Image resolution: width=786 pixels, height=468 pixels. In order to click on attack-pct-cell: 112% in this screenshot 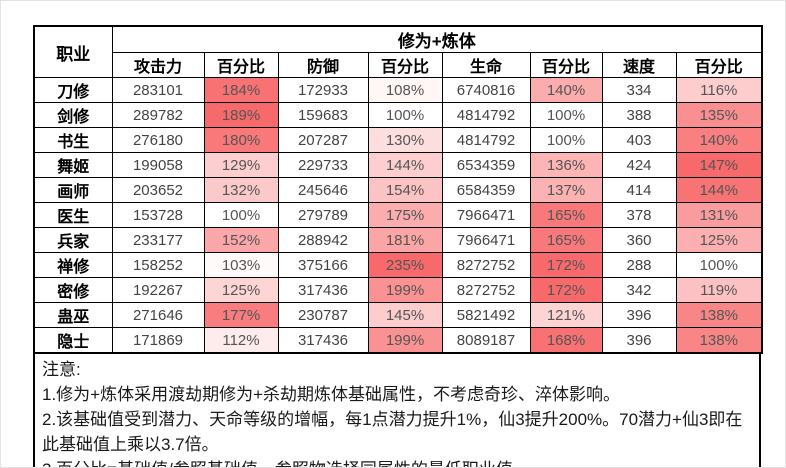, I will do `click(241, 340)`.